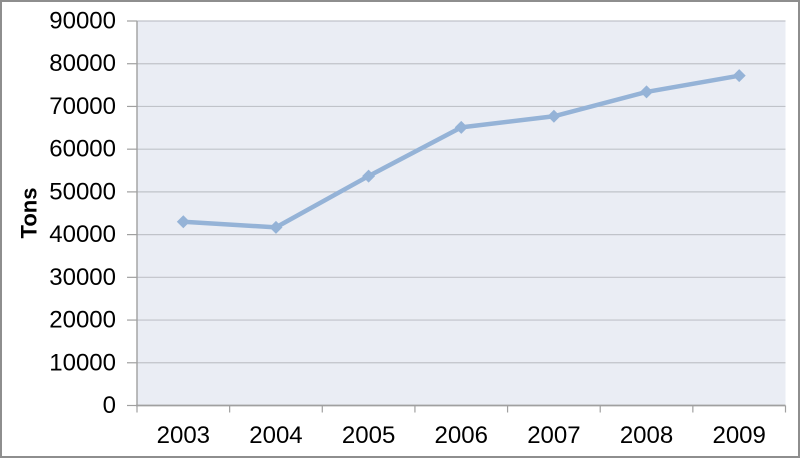 The width and height of the screenshot is (800, 458). What do you see at coordinates (553, 435) in the screenshot?
I see `x-tick-label: 2007` at bounding box center [553, 435].